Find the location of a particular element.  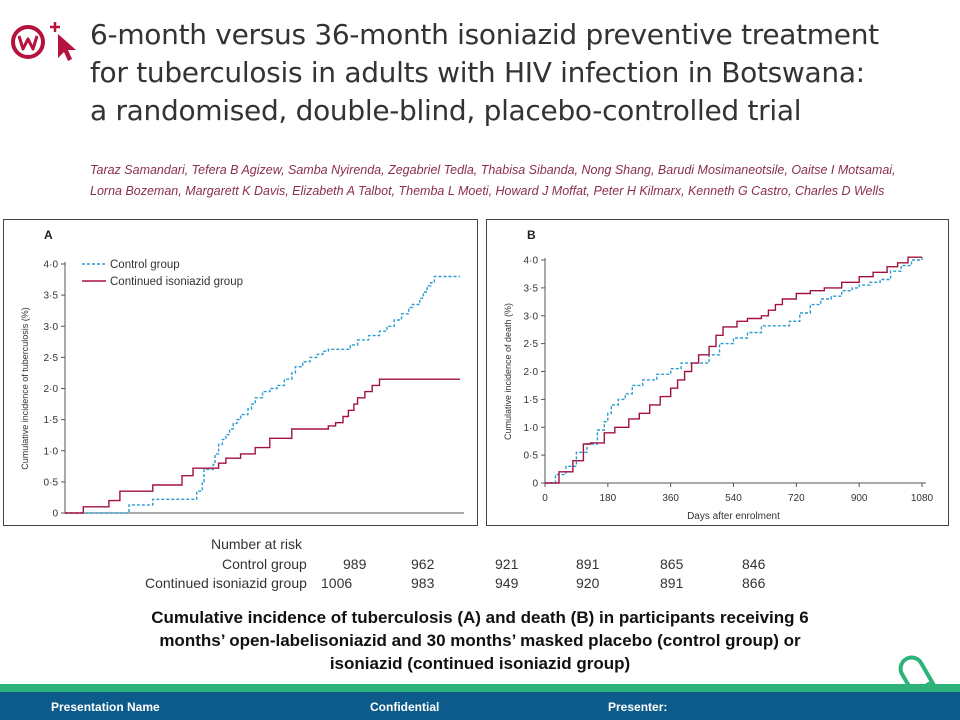

x-tick-label: 0 is located at coordinates (545, 498).